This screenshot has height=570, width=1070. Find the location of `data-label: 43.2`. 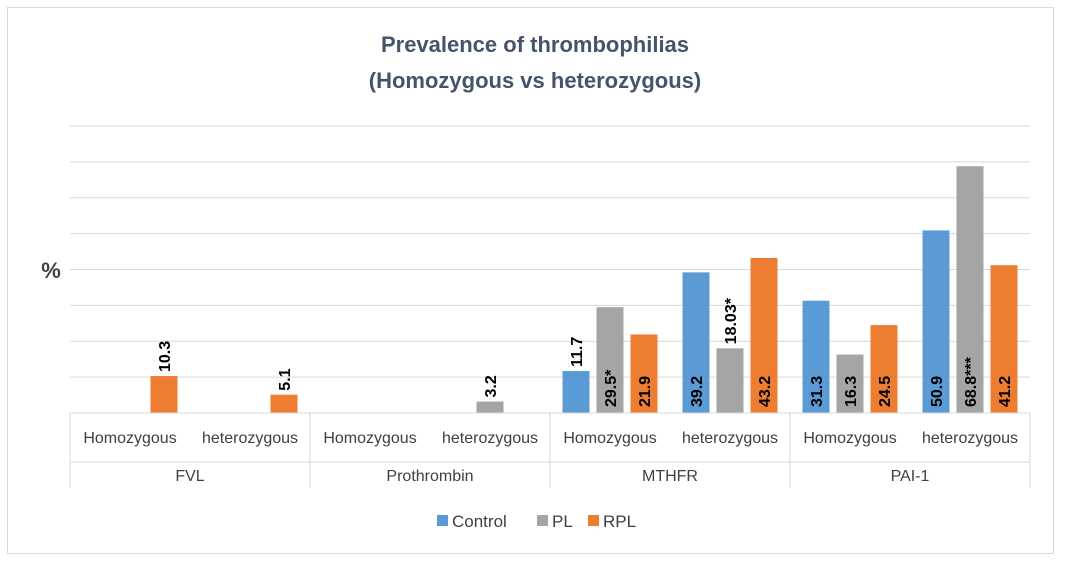

data-label: 43.2 is located at coordinates (765, 391).